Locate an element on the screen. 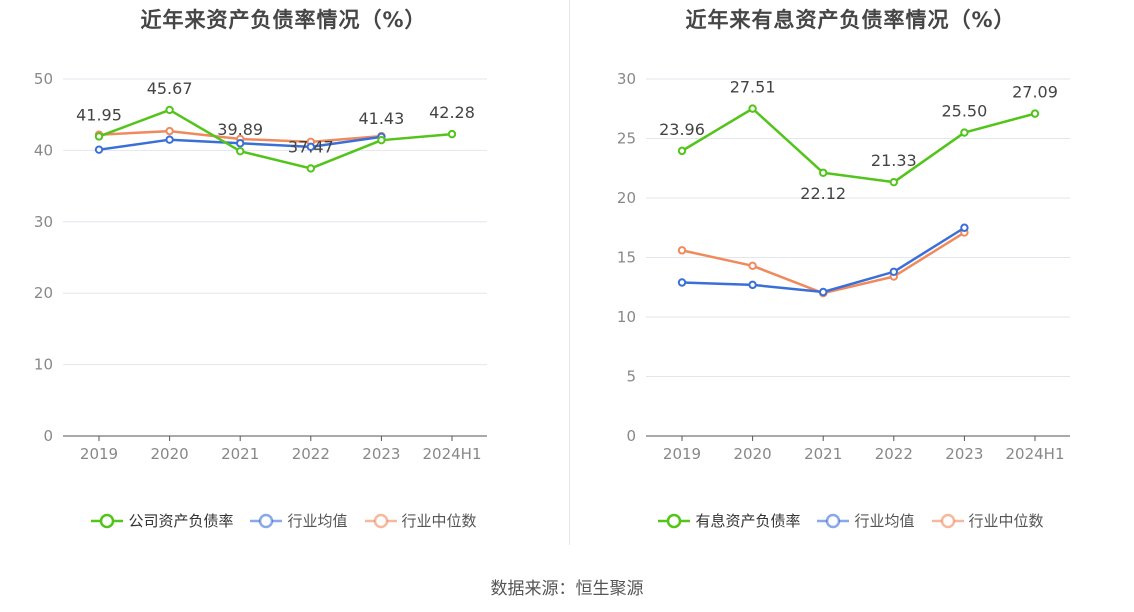 Image resolution: width=1134 pixels, height=612 pixels. data-label: 37.47 is located at coordinates (311, 146).